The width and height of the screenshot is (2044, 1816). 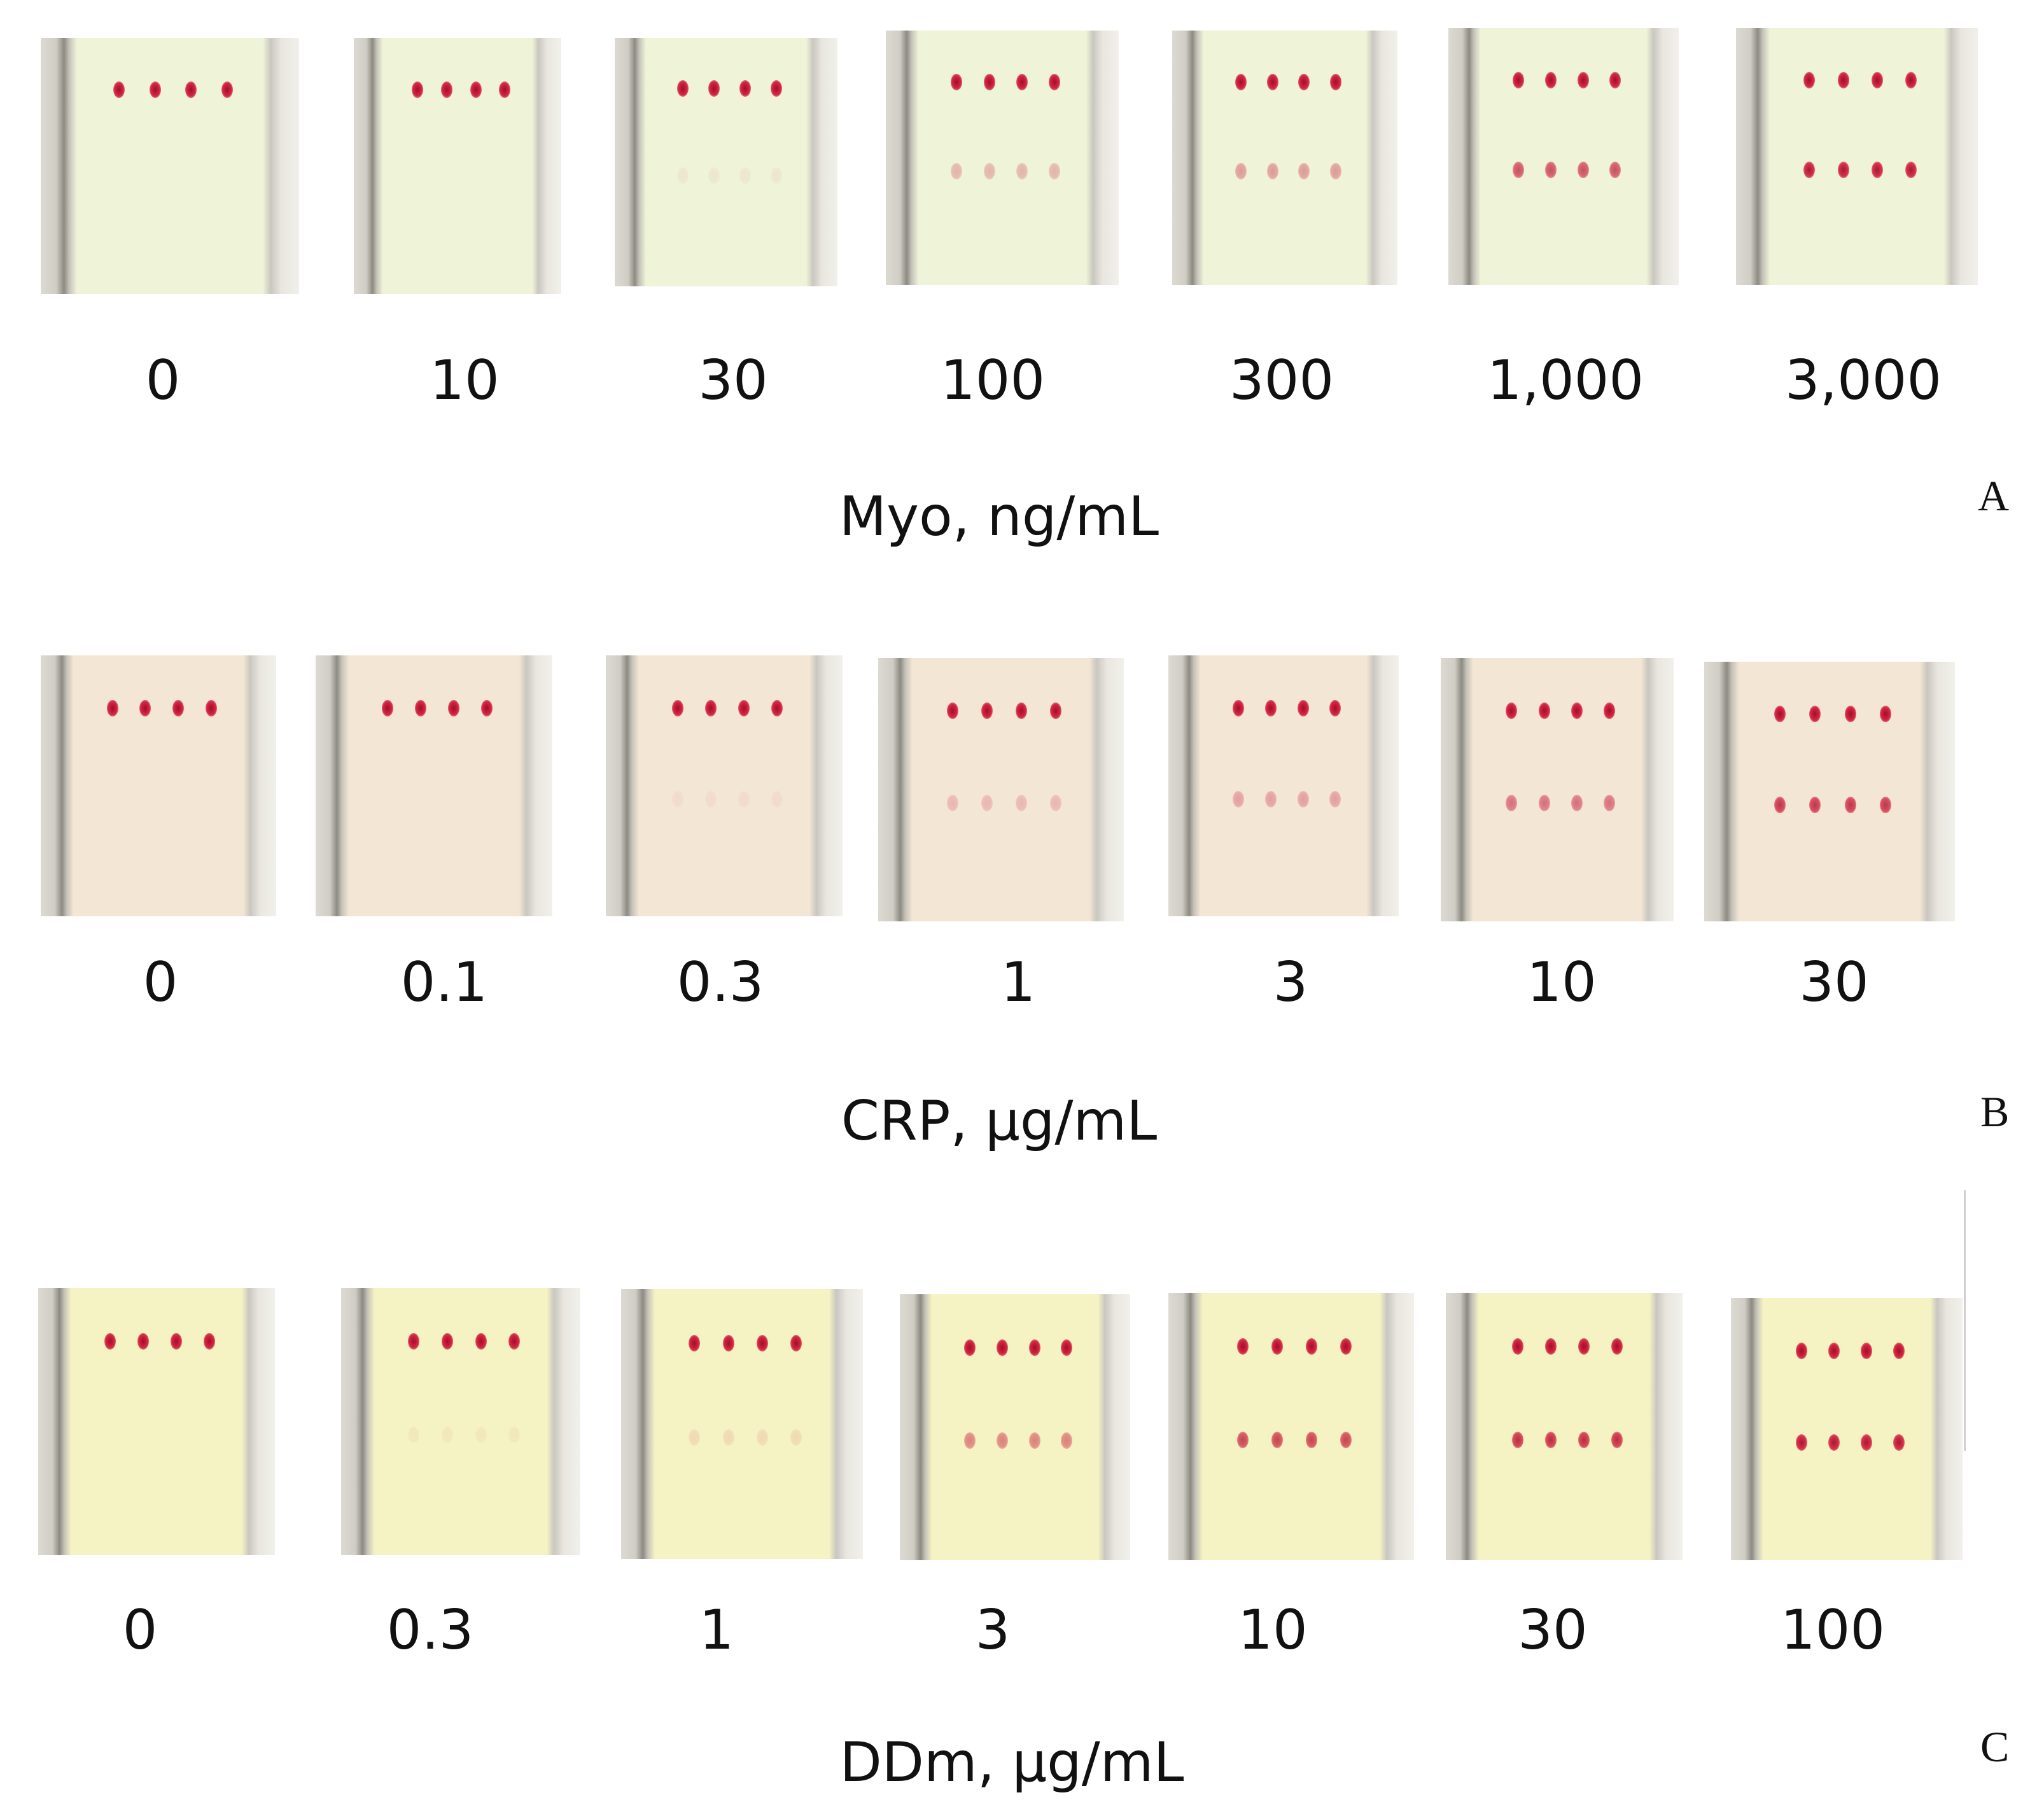 I want to click on edge-line, so click(x=1965, y=1320).